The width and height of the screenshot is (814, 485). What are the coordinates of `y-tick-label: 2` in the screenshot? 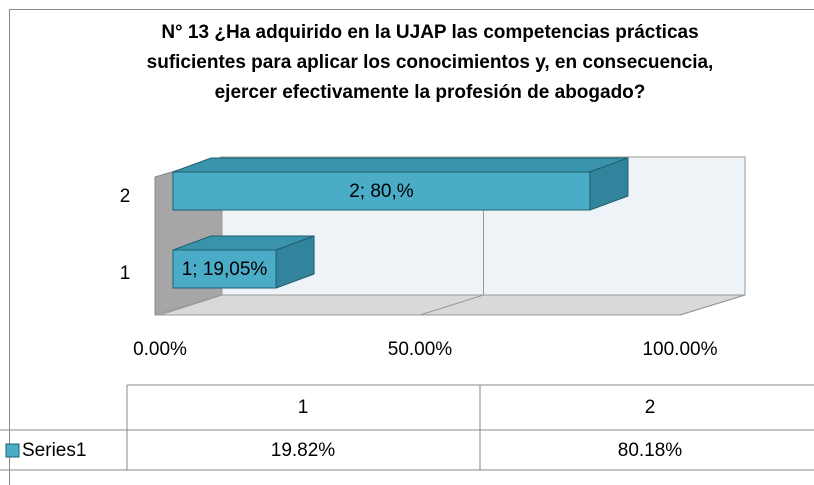 It's located at (125, 196).